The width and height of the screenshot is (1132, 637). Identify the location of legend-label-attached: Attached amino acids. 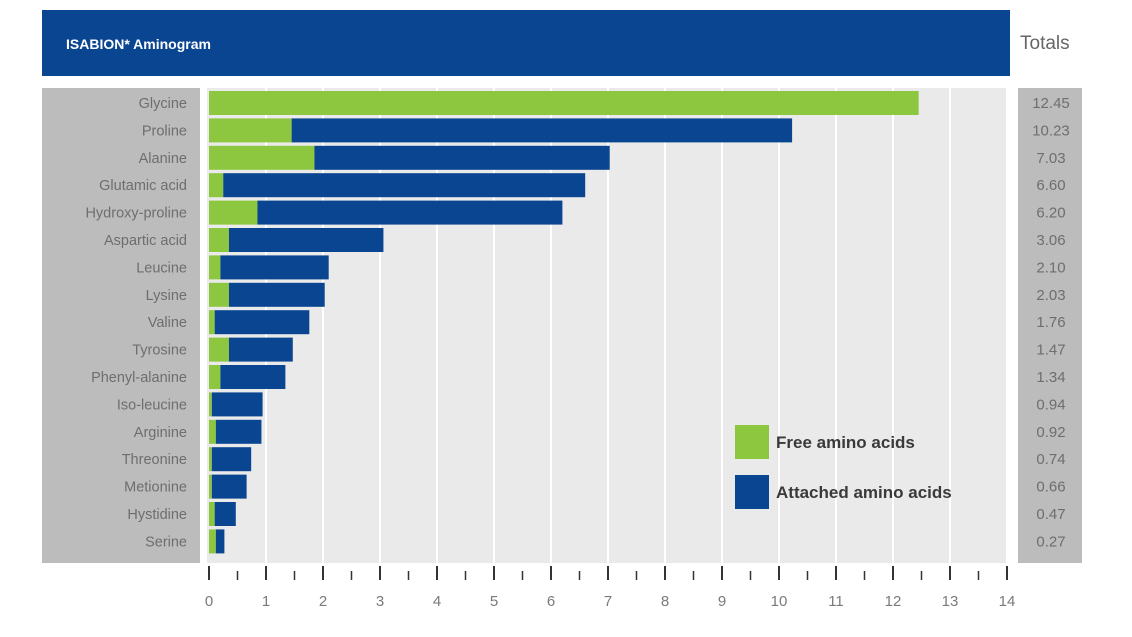
(864, 492).